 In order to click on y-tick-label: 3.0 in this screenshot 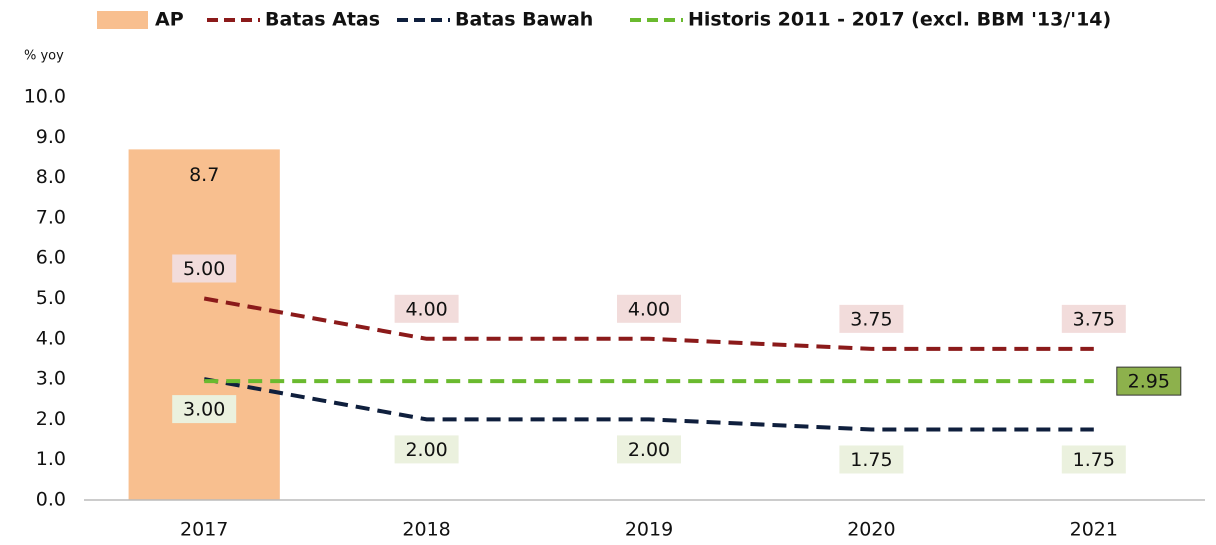, I will do `click(51, 379)`.